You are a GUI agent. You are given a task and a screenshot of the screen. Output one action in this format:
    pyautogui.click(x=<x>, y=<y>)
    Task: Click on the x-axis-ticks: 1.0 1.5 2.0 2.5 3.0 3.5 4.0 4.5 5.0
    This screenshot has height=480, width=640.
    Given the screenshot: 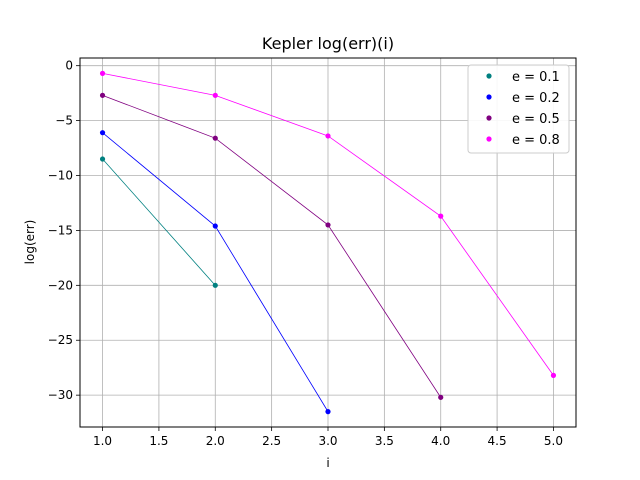 What is the action you would take?
    pyautogui.click(x=328, y=437)
    